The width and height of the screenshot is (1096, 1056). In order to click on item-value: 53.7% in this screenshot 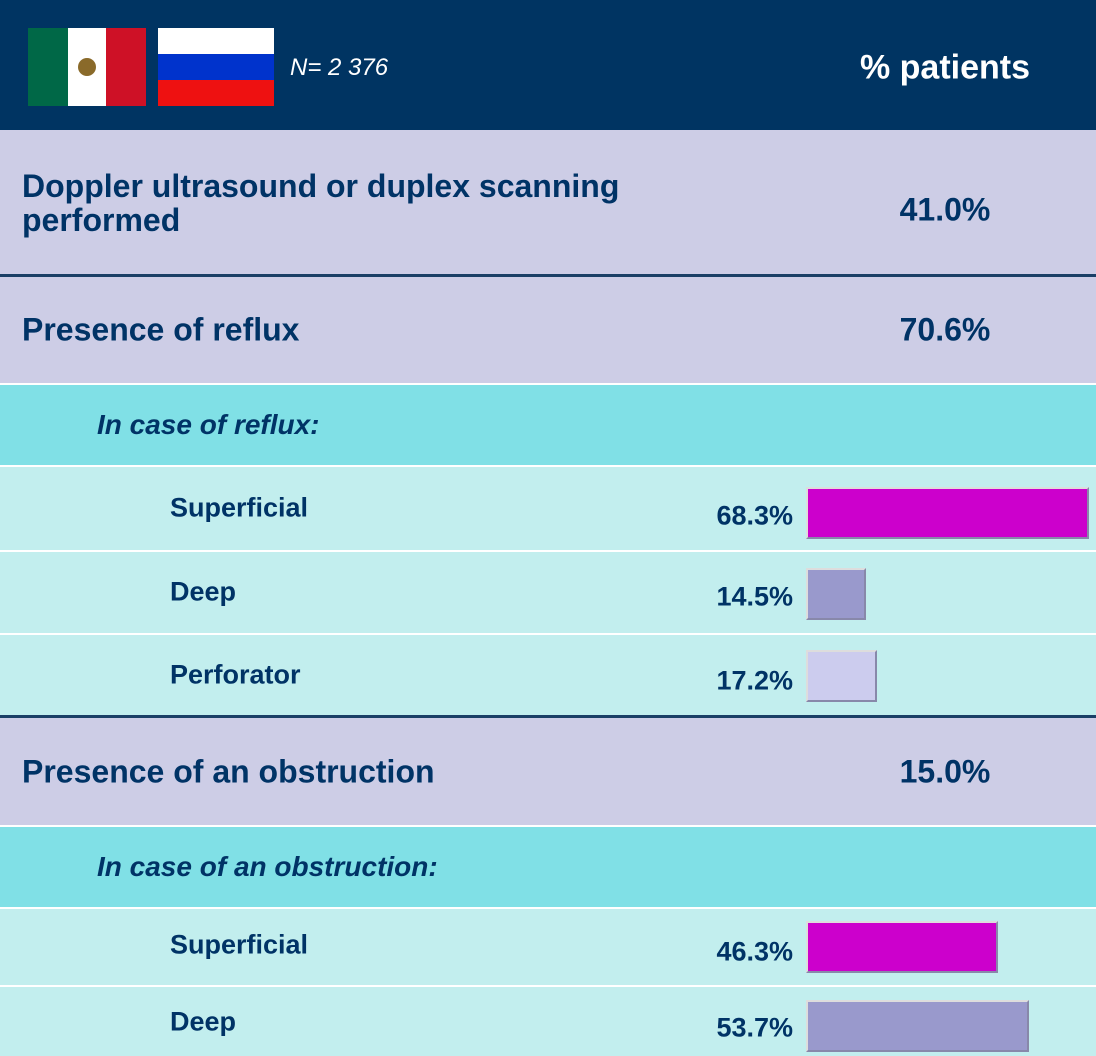, I will do `click(754, 1027)`.